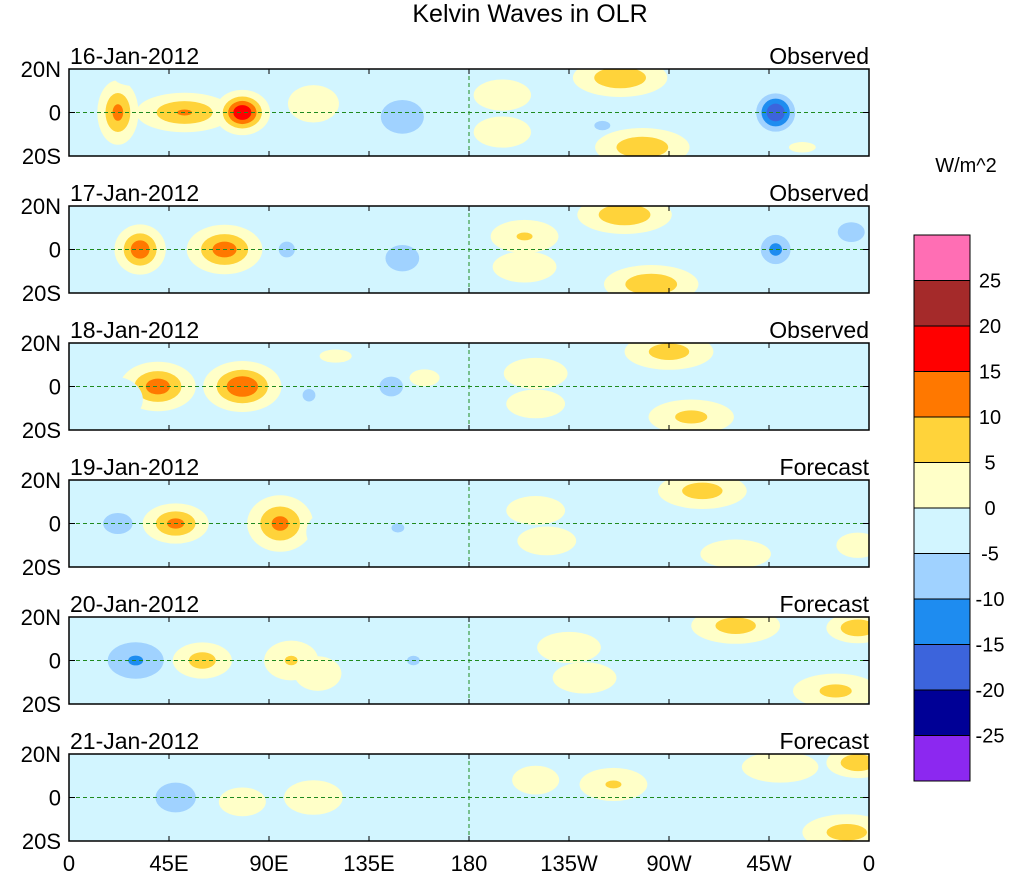  What do you see at coordinates (134, 467) in the screenshot?
I see `panel-date: 19-Jan-2012` at bounding box center [134, 467].